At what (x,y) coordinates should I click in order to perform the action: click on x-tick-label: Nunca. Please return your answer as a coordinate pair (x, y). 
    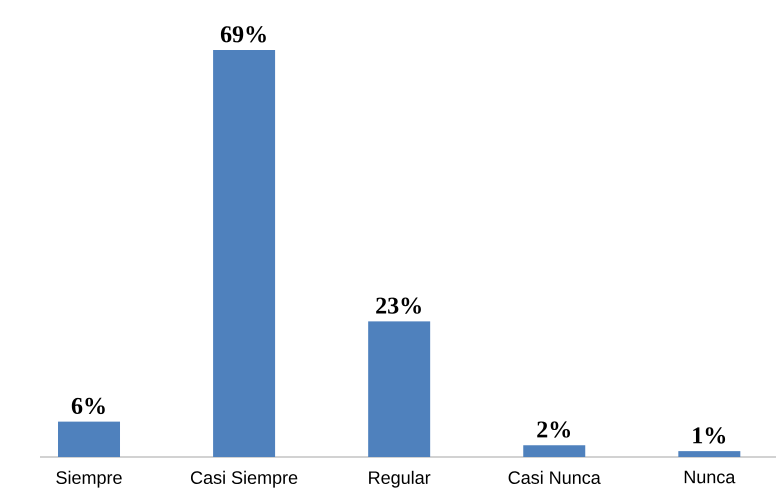
    Looking at the image, I should click on (710, 477).